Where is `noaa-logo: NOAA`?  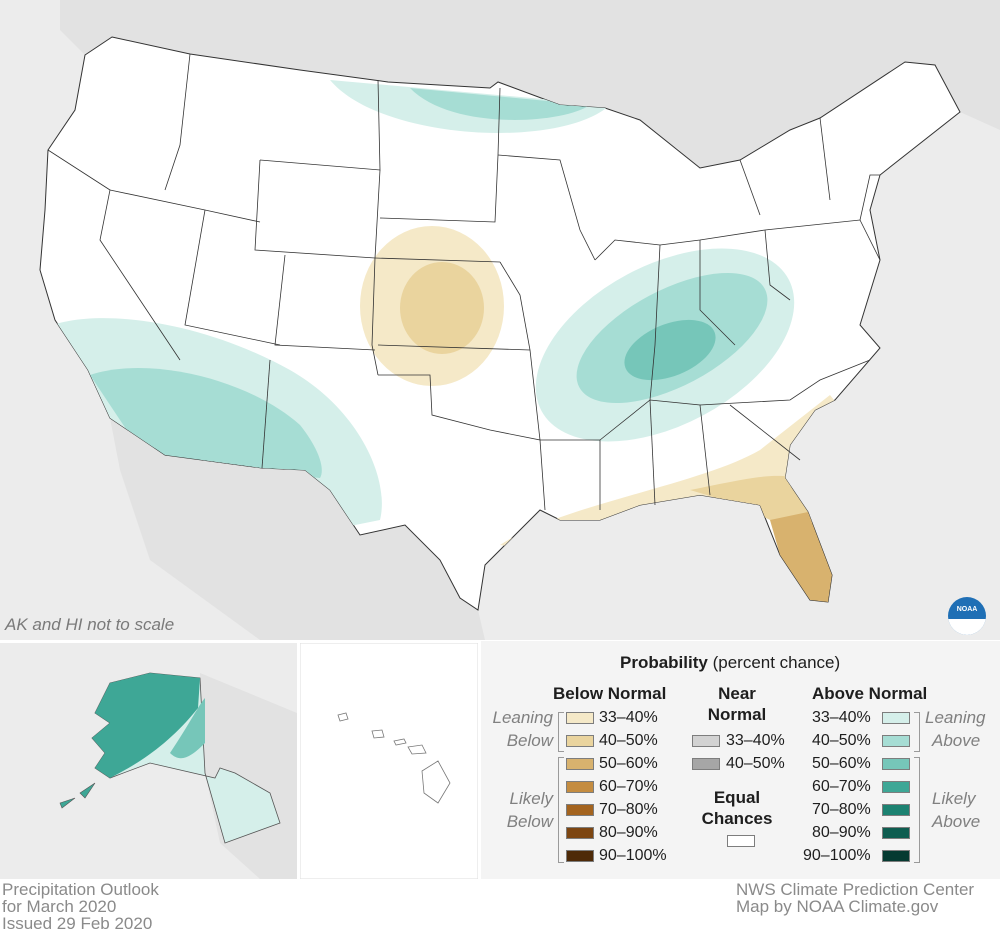
noaa-logo: NOAA is located at coordinates (967, 616).